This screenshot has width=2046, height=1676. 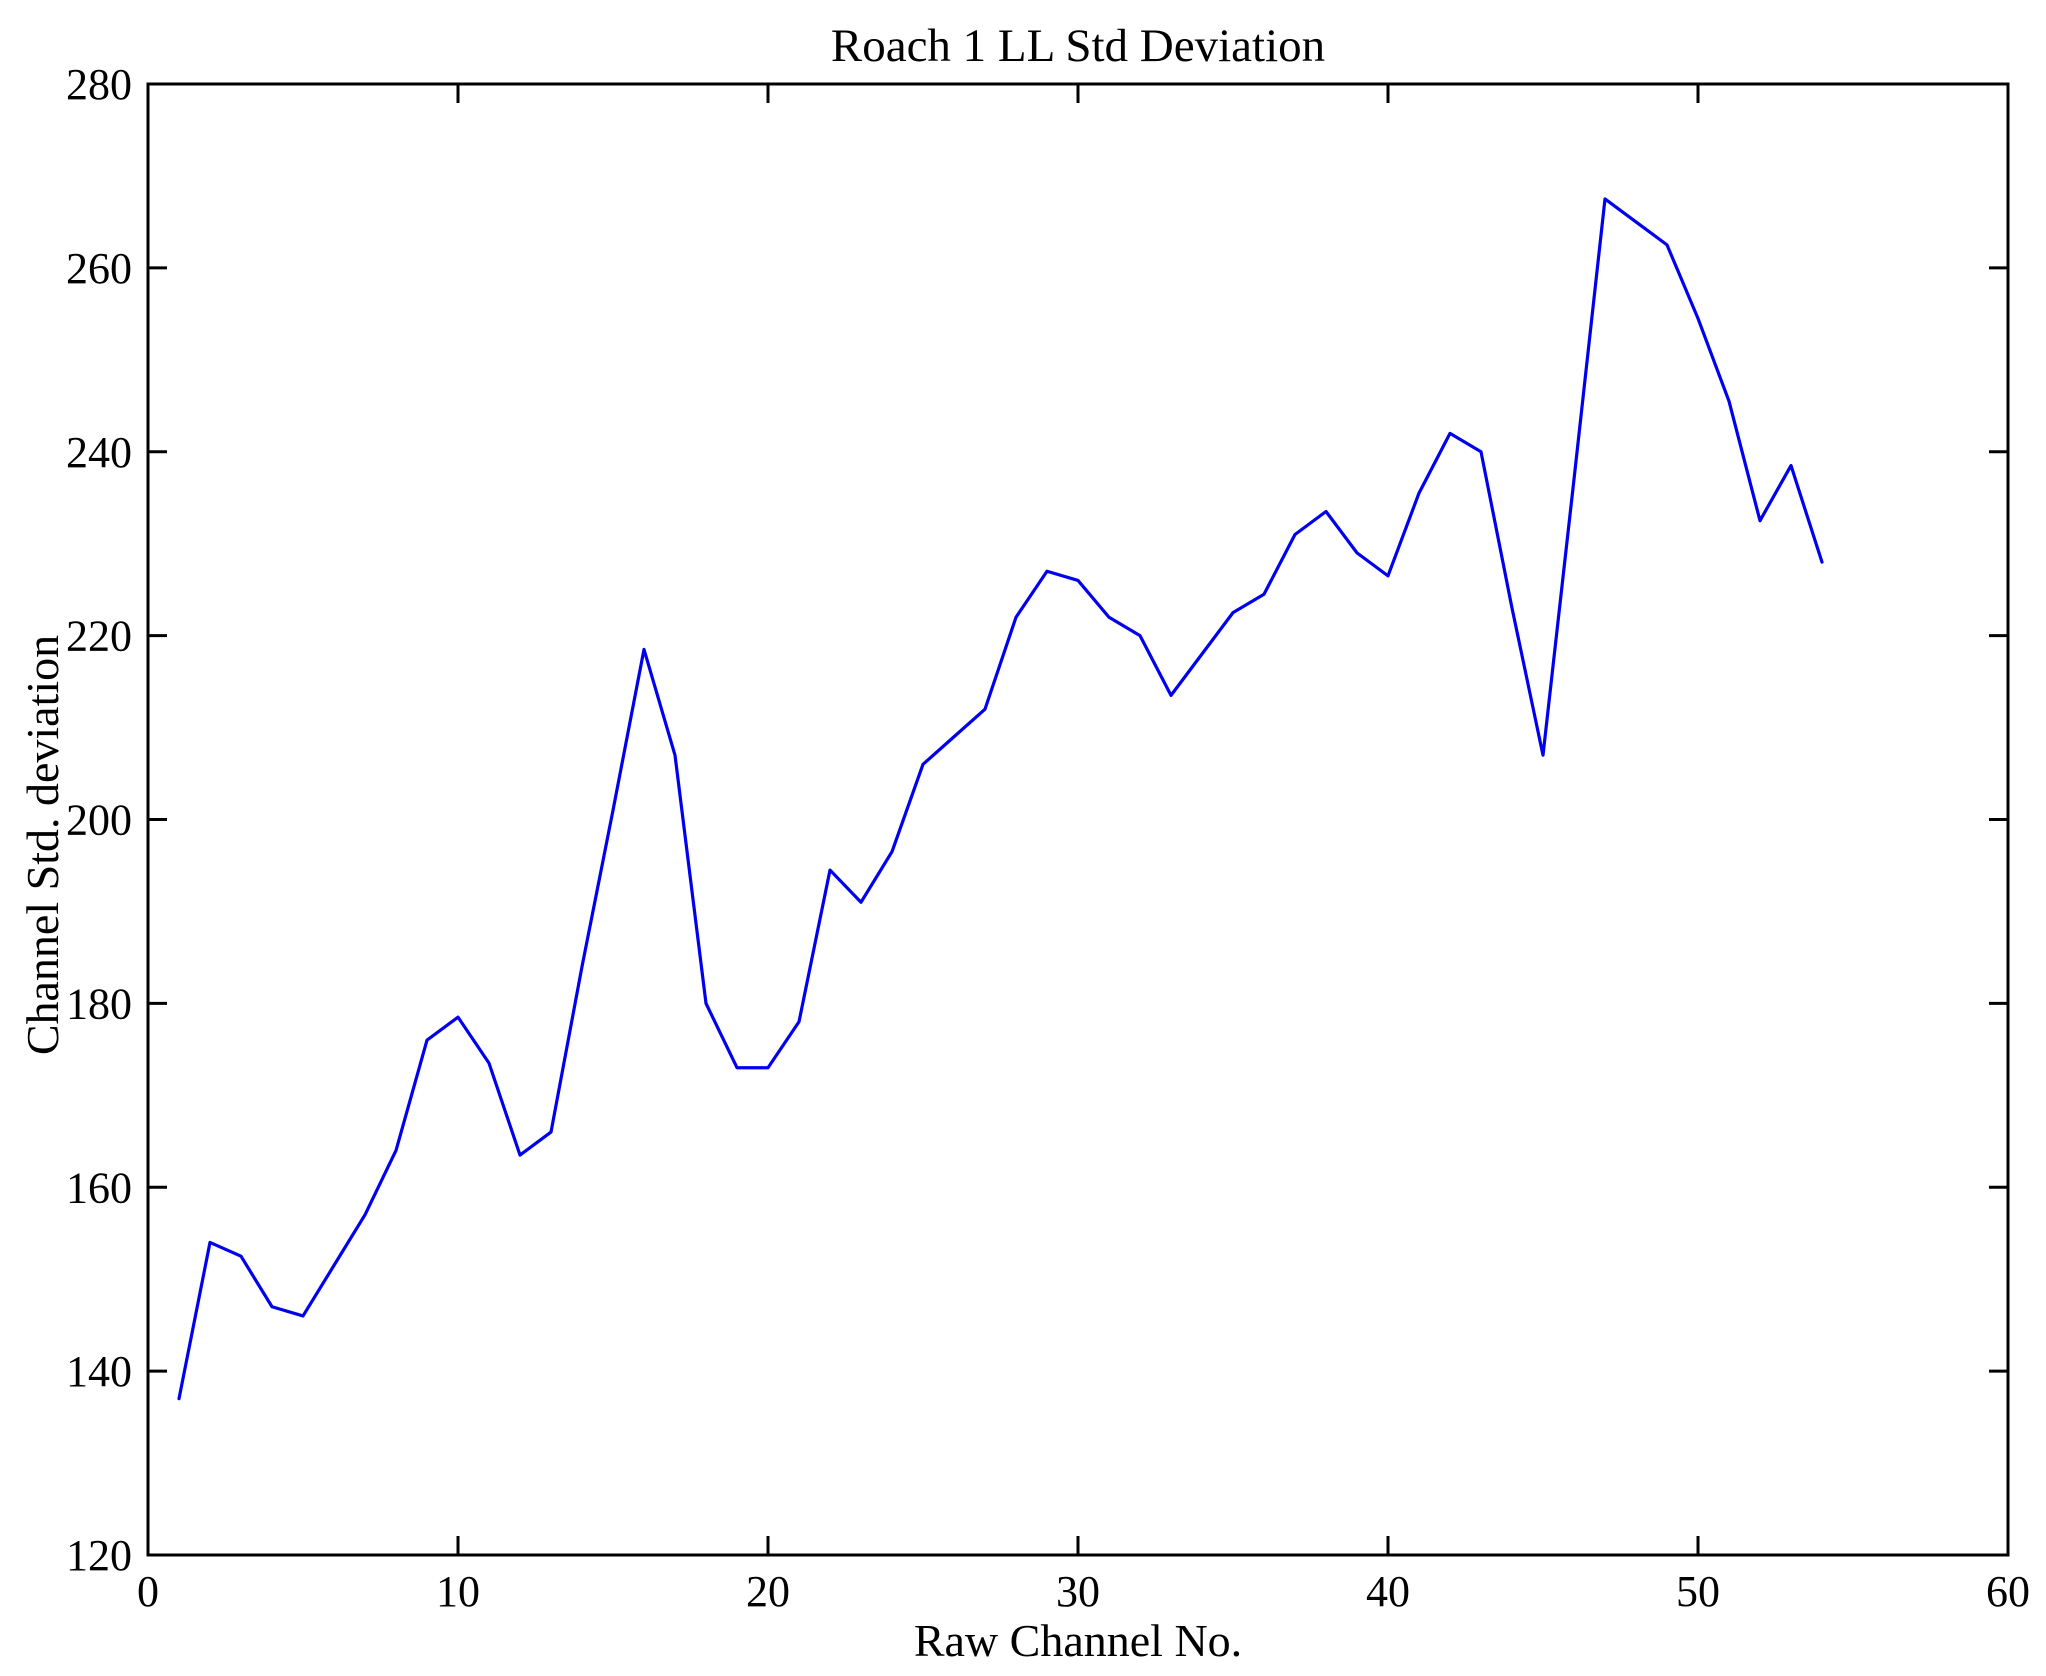 What do you see at coordinates (99, 268) in the screenshot?
I see `y-tick-label: 260` at bounding box center [99, 268].